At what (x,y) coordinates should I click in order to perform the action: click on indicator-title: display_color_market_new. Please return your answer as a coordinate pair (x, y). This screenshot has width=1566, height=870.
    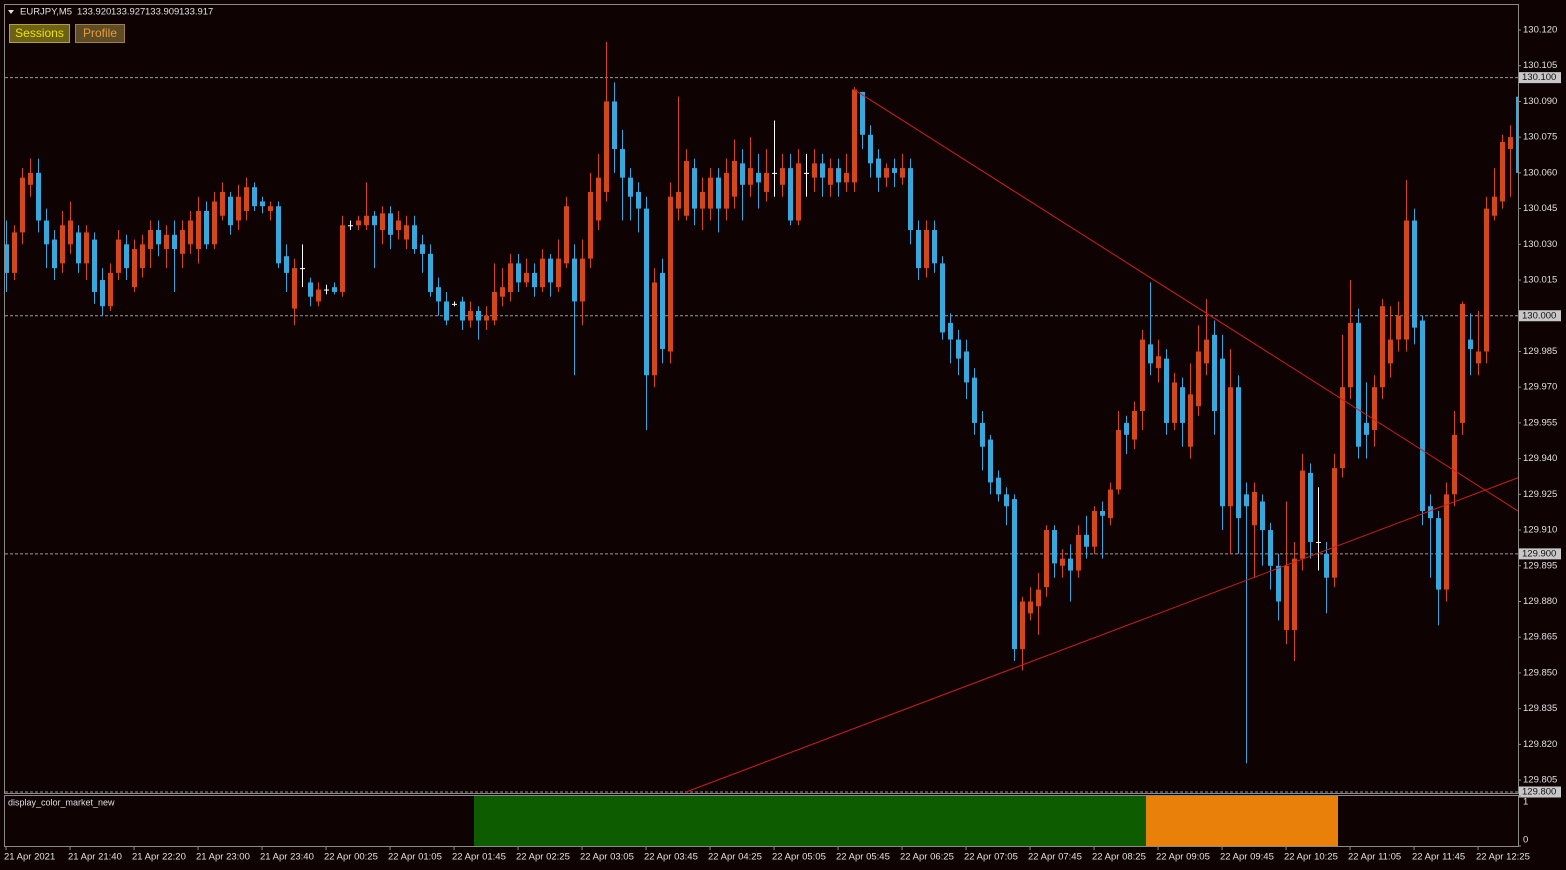
    Looking at the image, I should click on (61, 802).